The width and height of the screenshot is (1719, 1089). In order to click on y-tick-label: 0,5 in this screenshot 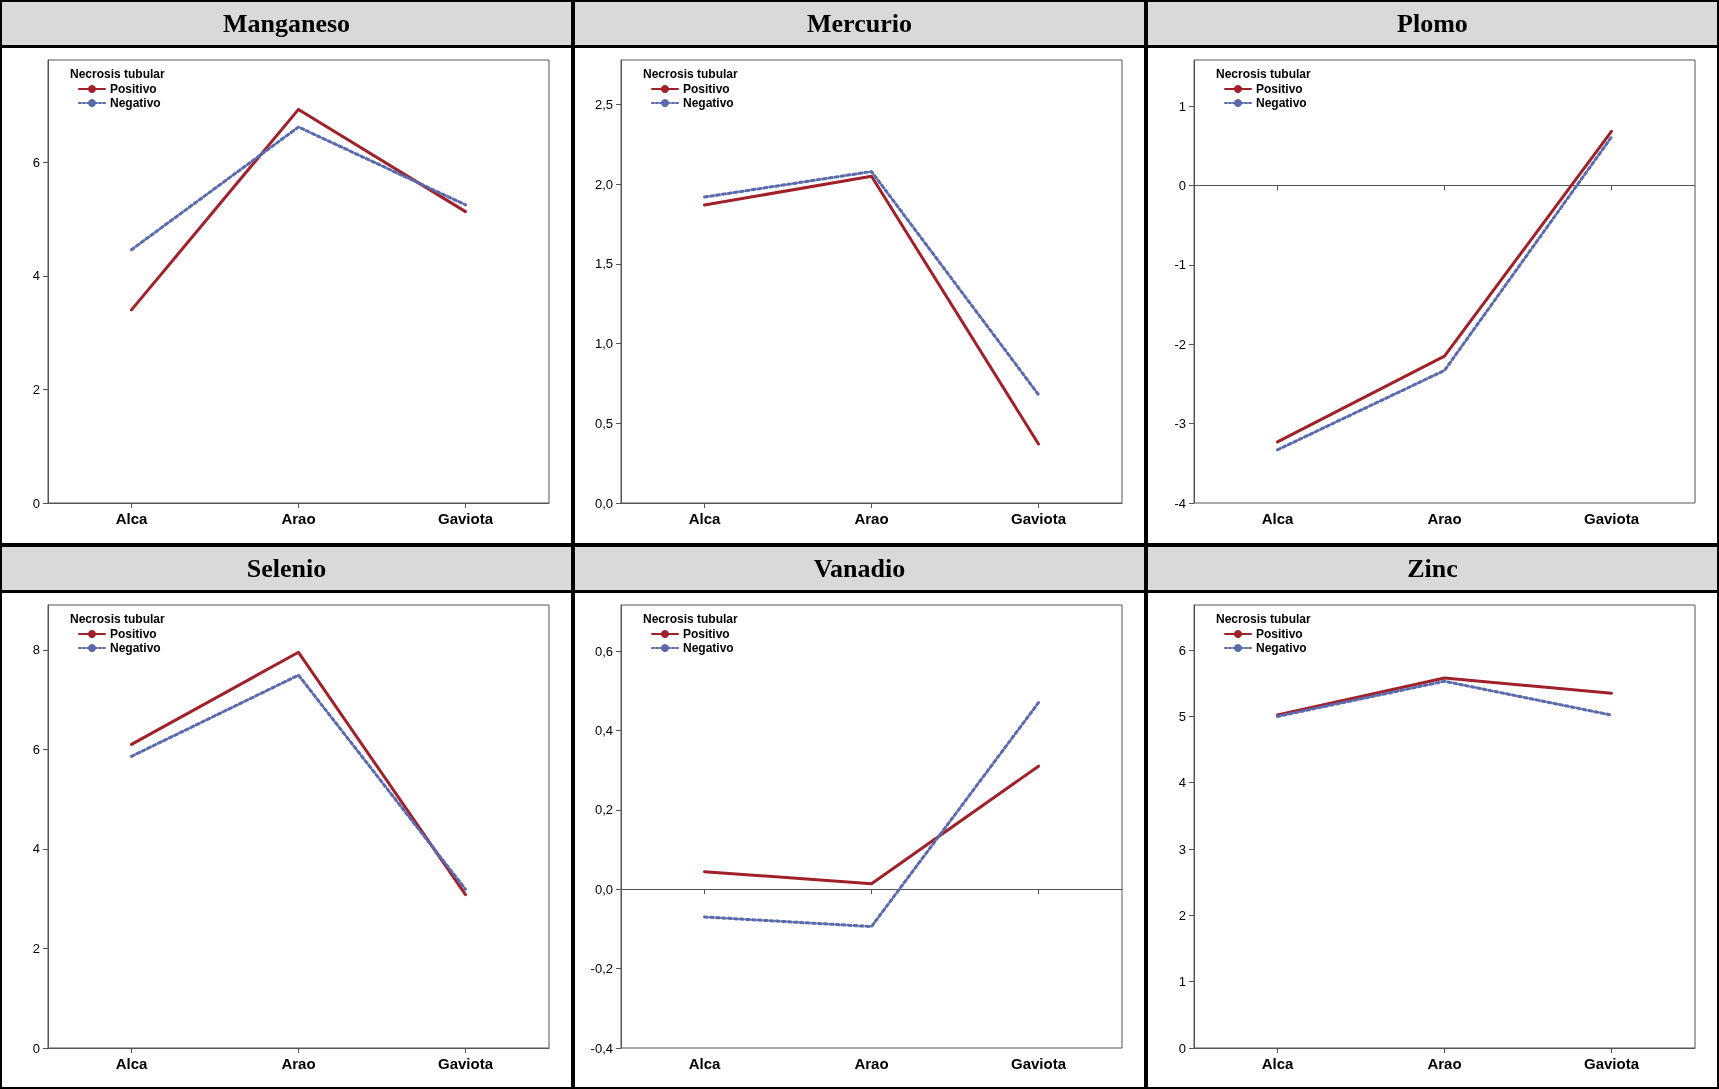, I will do `click(603, 423)`.